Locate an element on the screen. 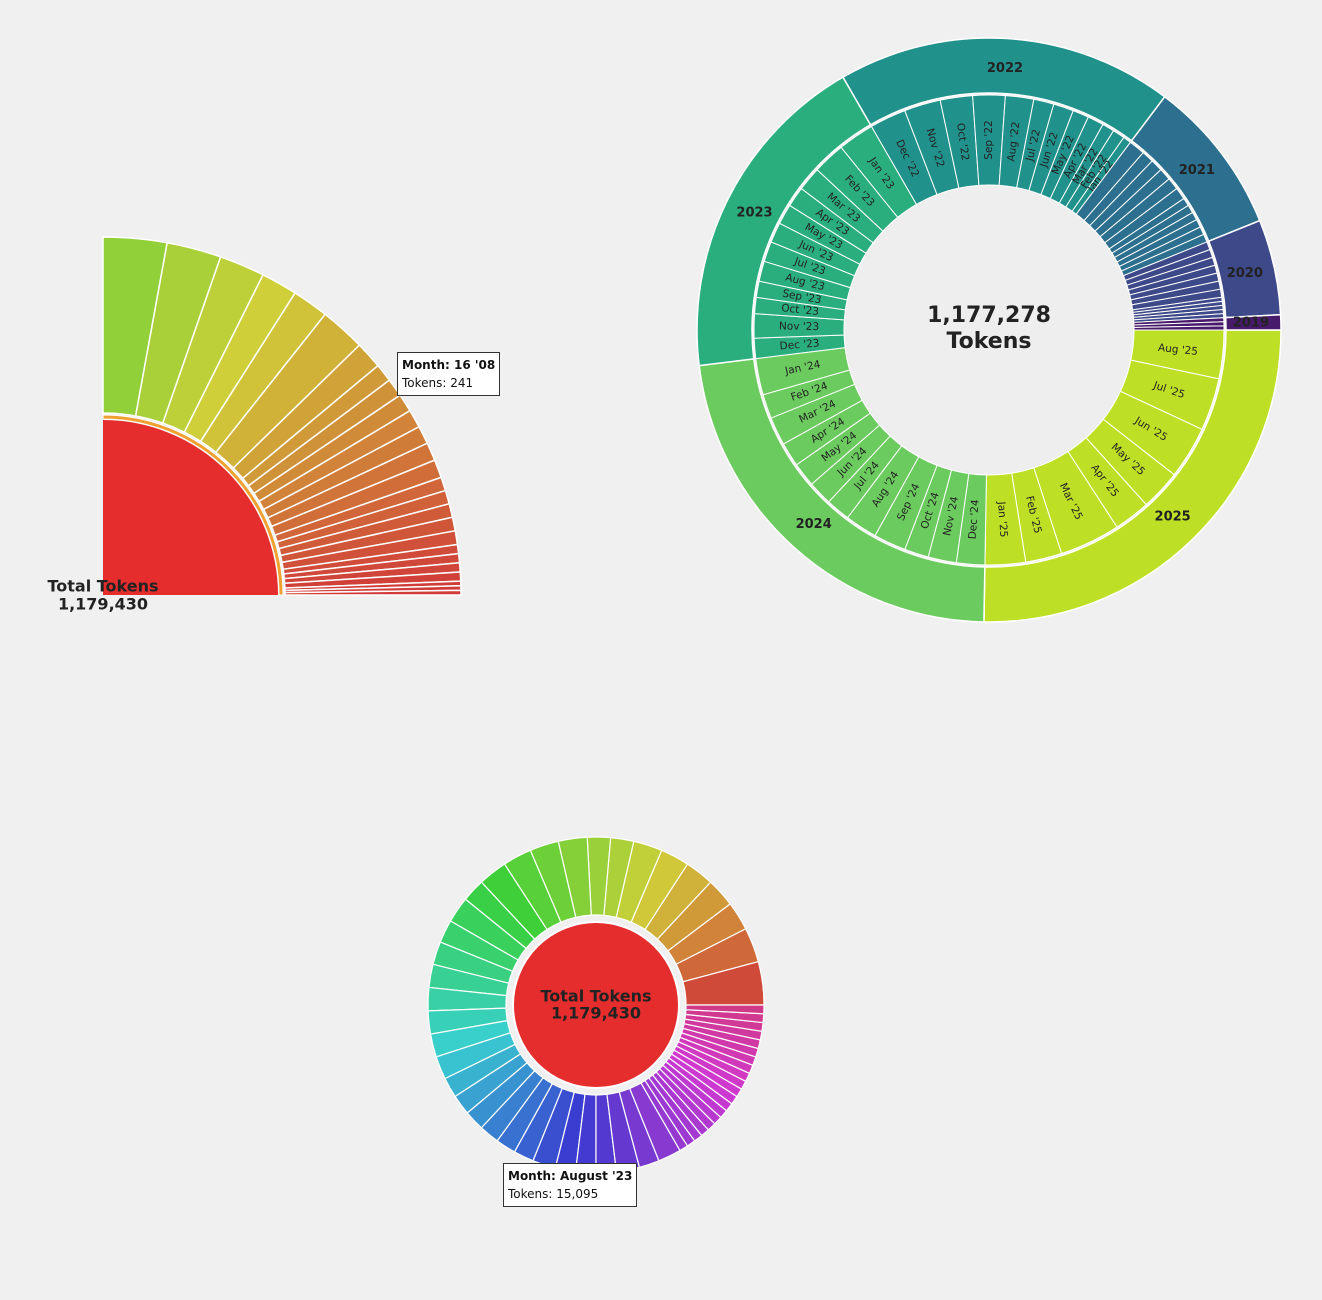 Image resolution: width=1322 pixels, height=1300 pixels. month-label: Oct '22 is located at coordinates (962, 141).